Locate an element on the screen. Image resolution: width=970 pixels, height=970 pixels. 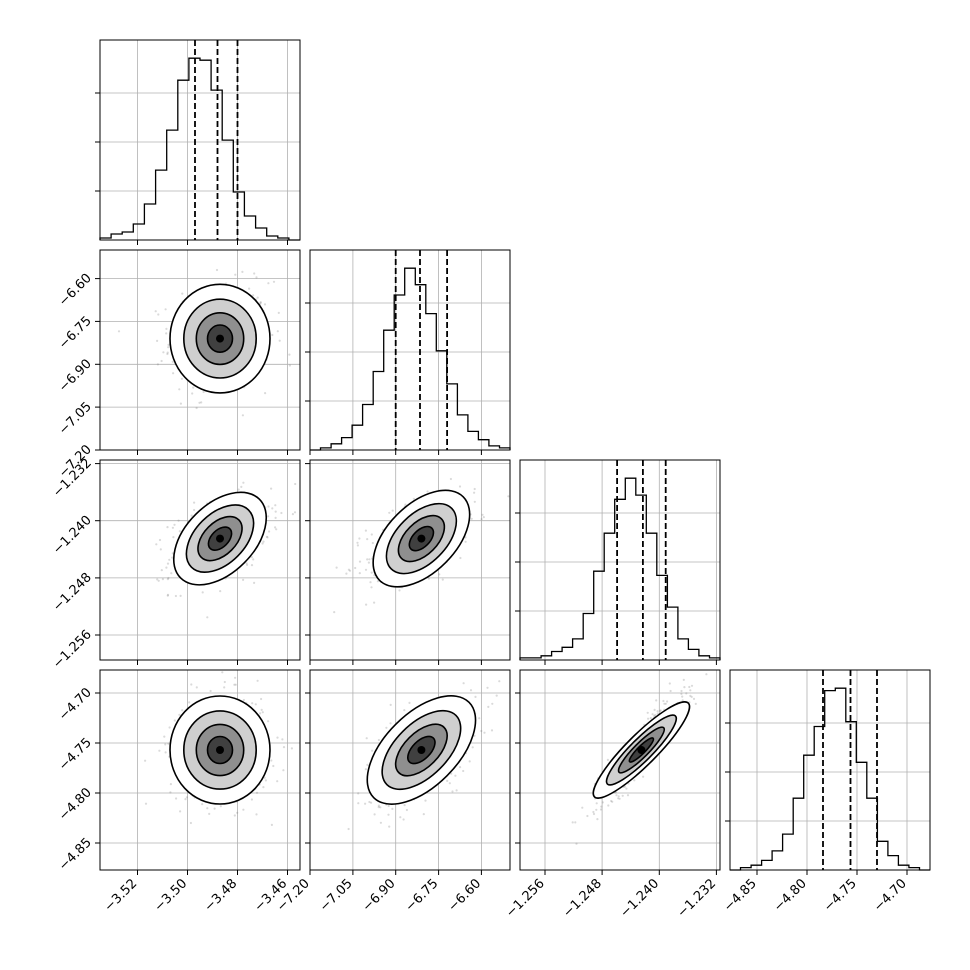
x-tick-label: −1.240 is located at coordinates (640, 898).